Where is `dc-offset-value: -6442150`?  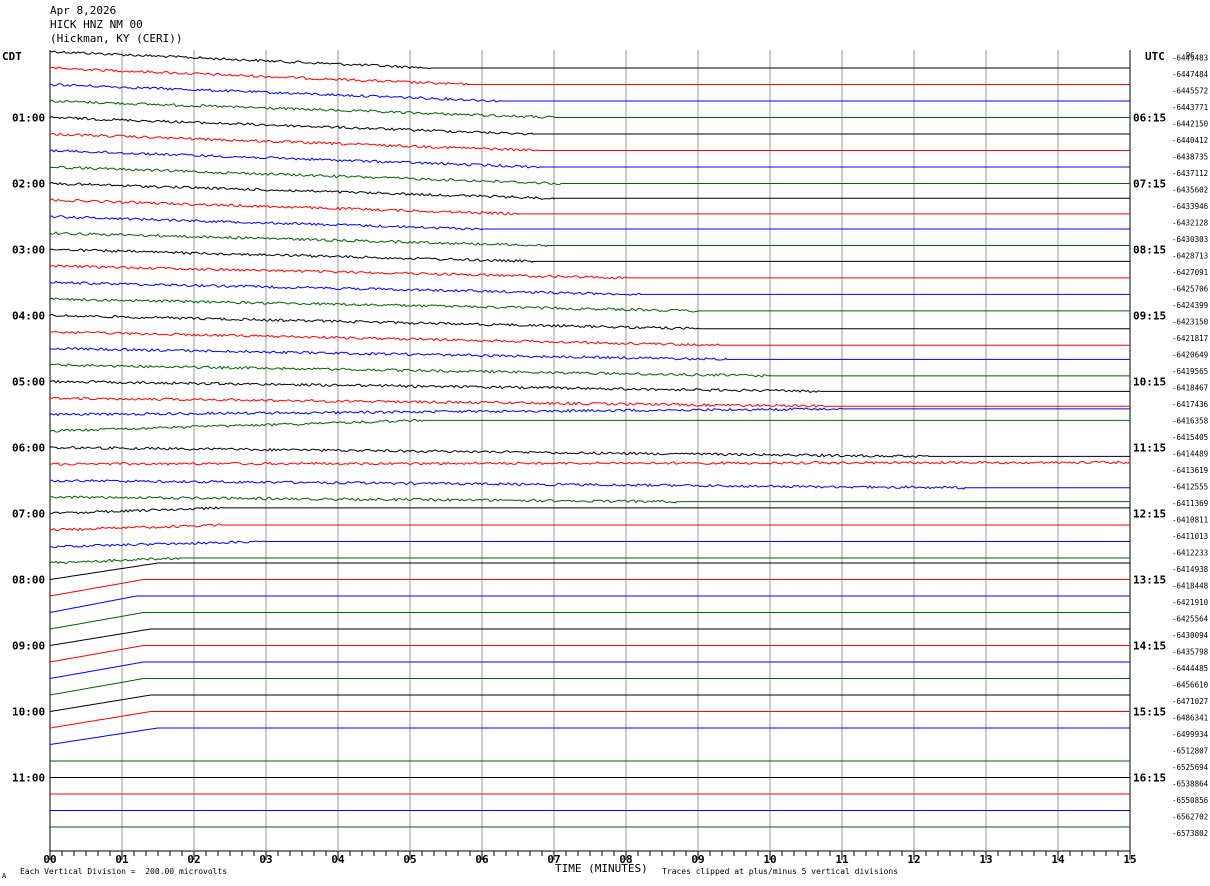
dc-offset-value: -6442150 is located at coordinates (1190, 124).